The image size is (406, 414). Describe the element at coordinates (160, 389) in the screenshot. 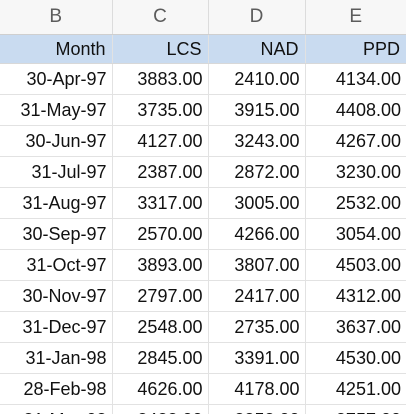

I see `lcs-cell: 4626.00` at that location.